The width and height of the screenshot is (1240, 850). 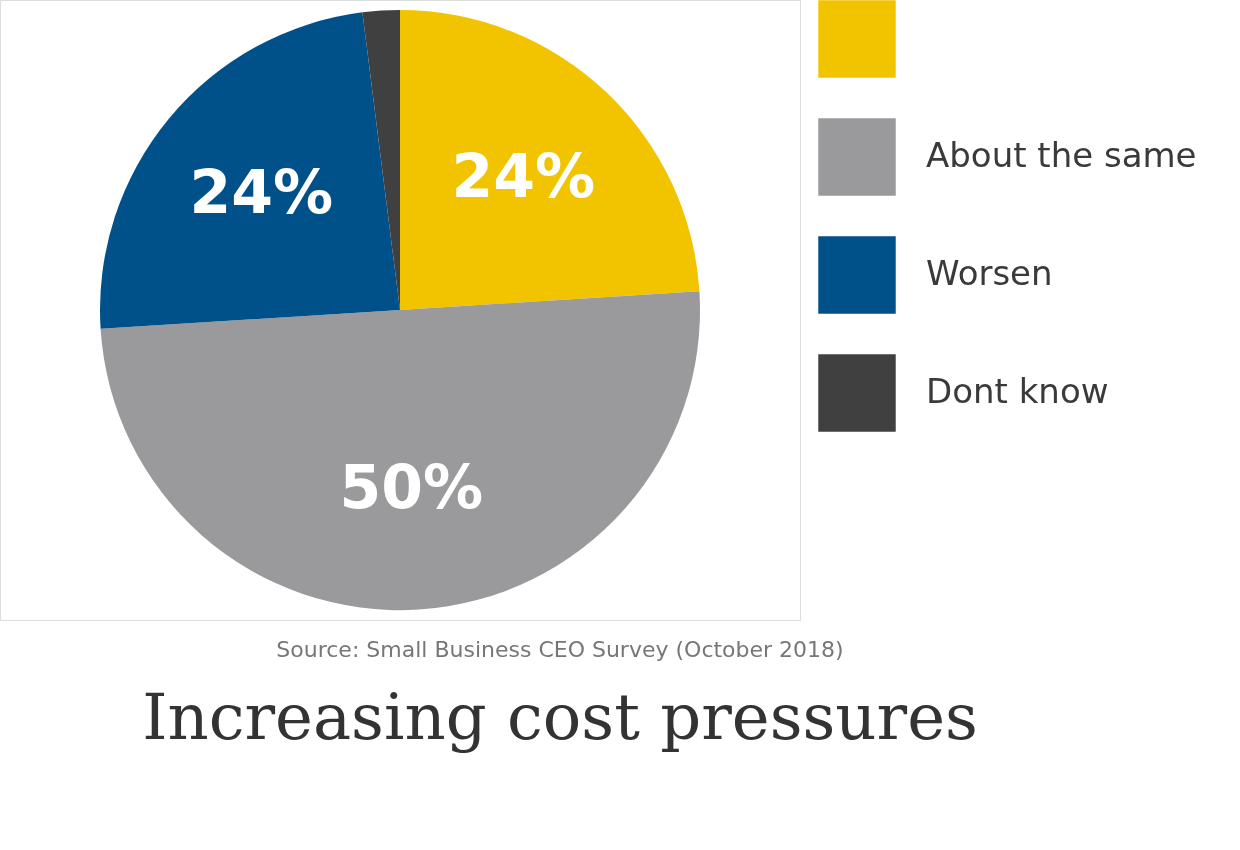 What do you see at coordinates (411, 486) in the screenshot?
I see `data-label: 50%` at bounding box center [411, 486].